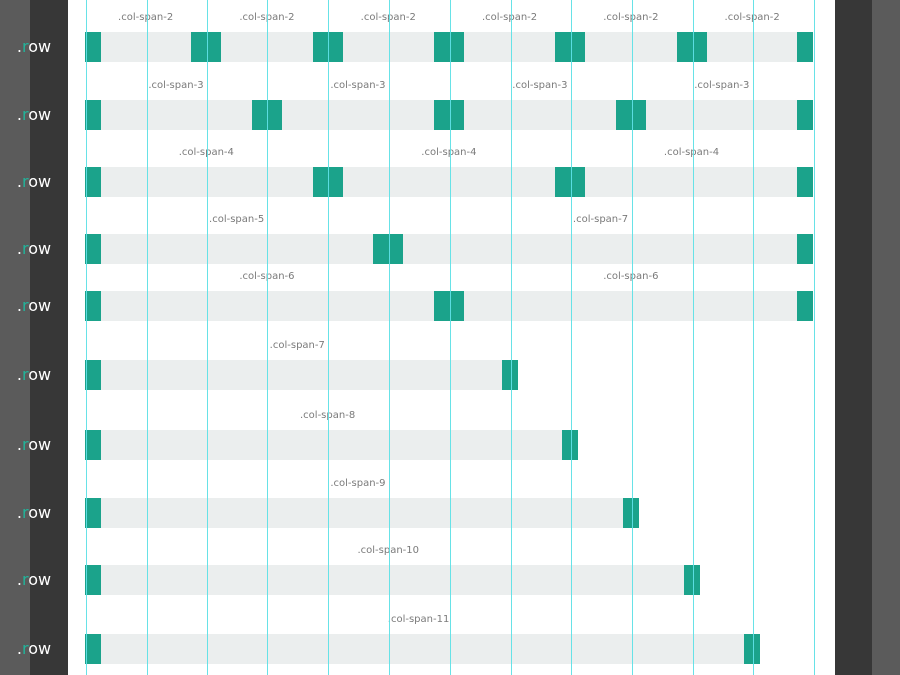 The height and width of the screenshot is (675, 900). Describe the element at coordinates (237, 219) in the screenshot. I see `span-label: .col-span-5` at that location.